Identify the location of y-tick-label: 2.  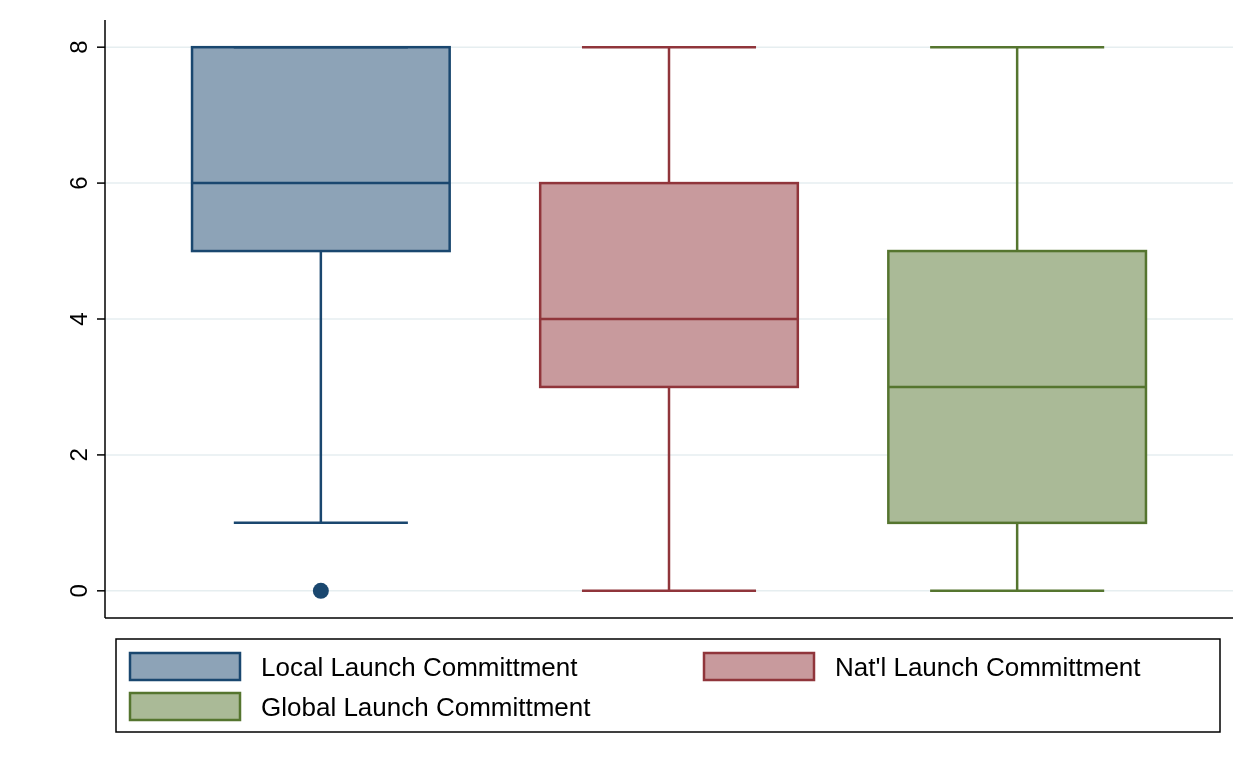
(78, 455).